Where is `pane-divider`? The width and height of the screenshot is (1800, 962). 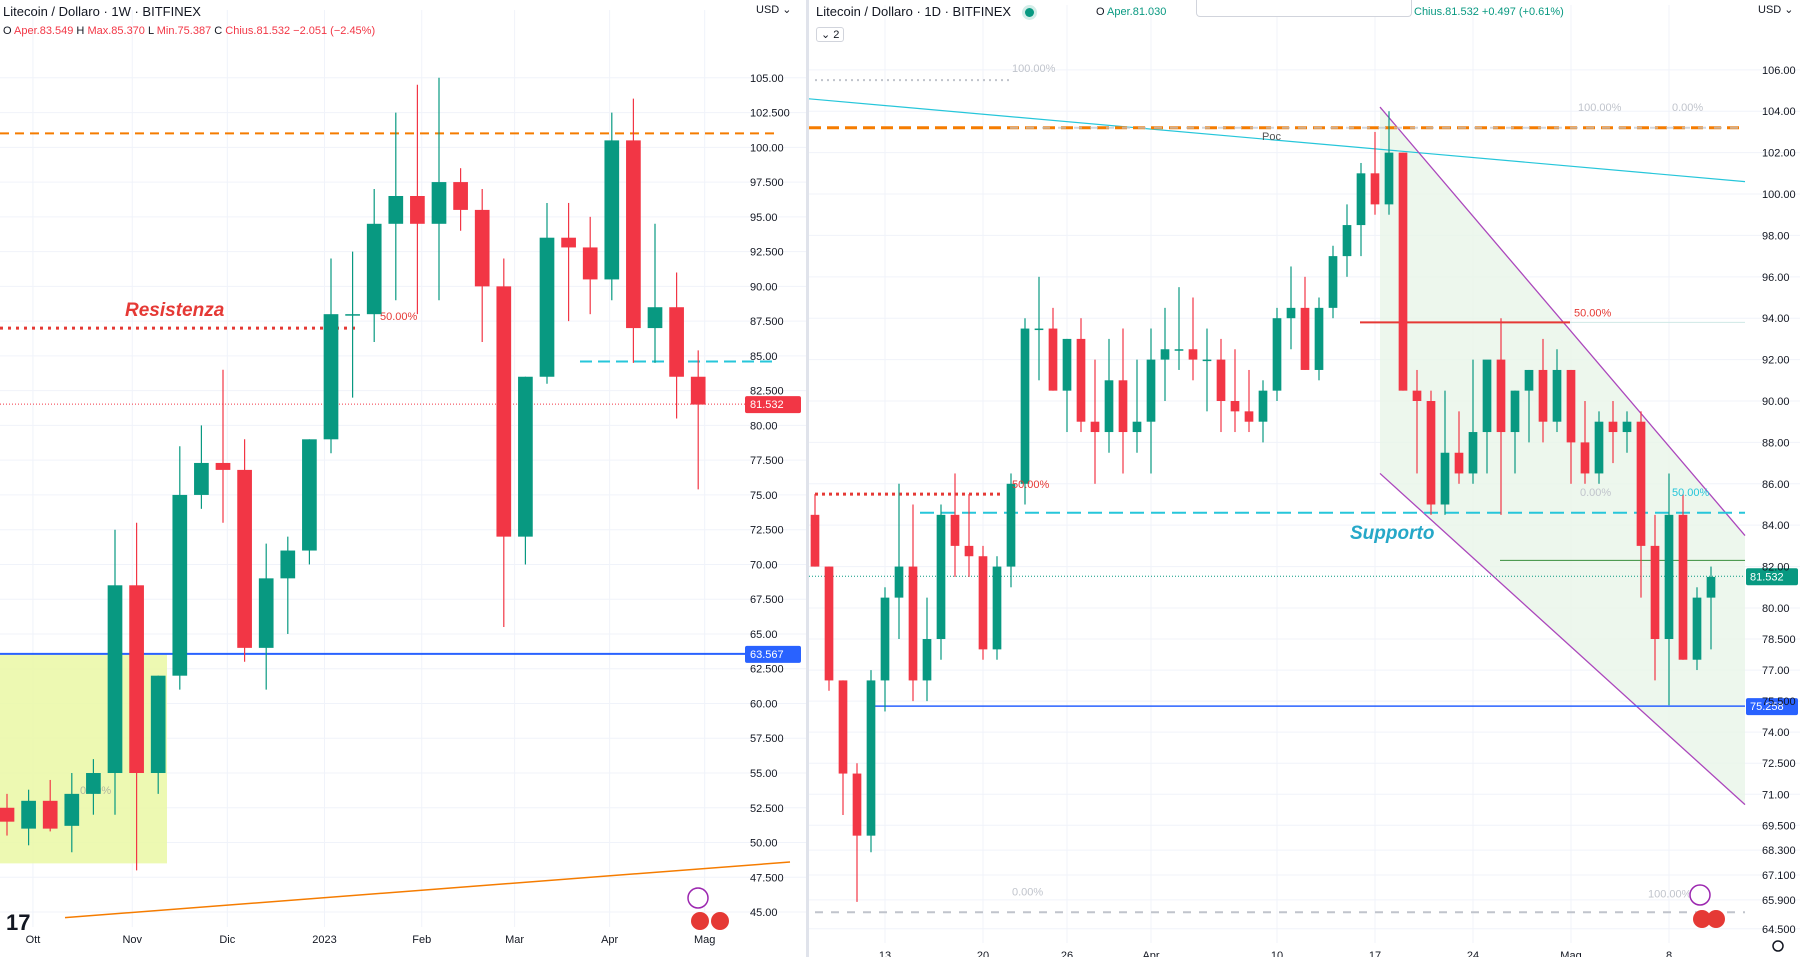 pane-divider is located at coordinates (807, 478).